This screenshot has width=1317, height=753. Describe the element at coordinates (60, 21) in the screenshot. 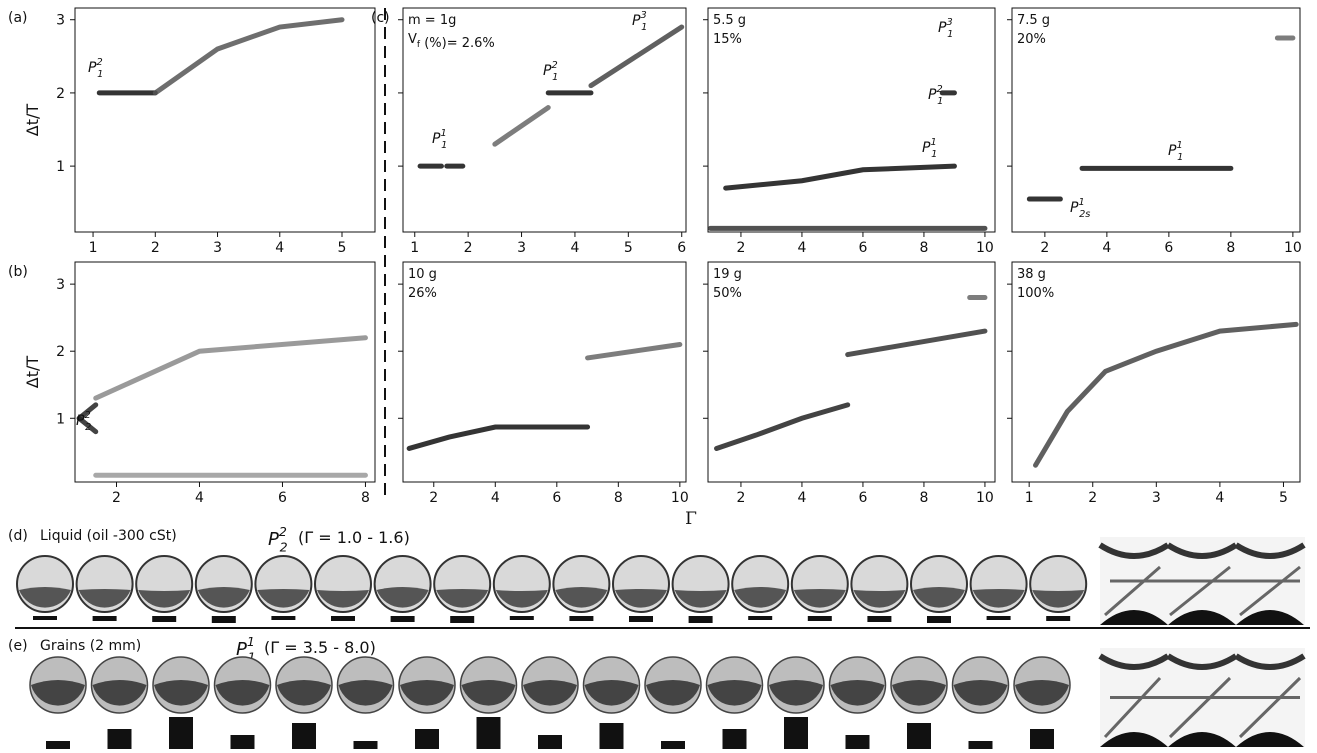

I see `y-tick-label: 3` at that location.